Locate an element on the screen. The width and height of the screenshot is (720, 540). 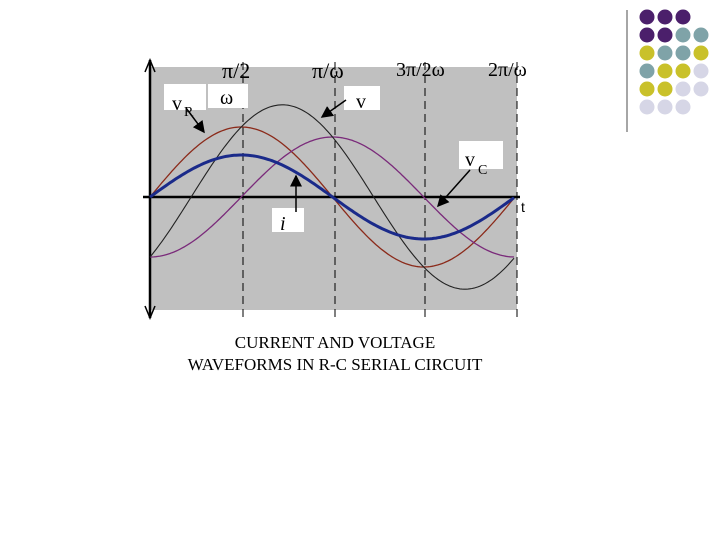
dot-grid is located at coordinates (674, 62).